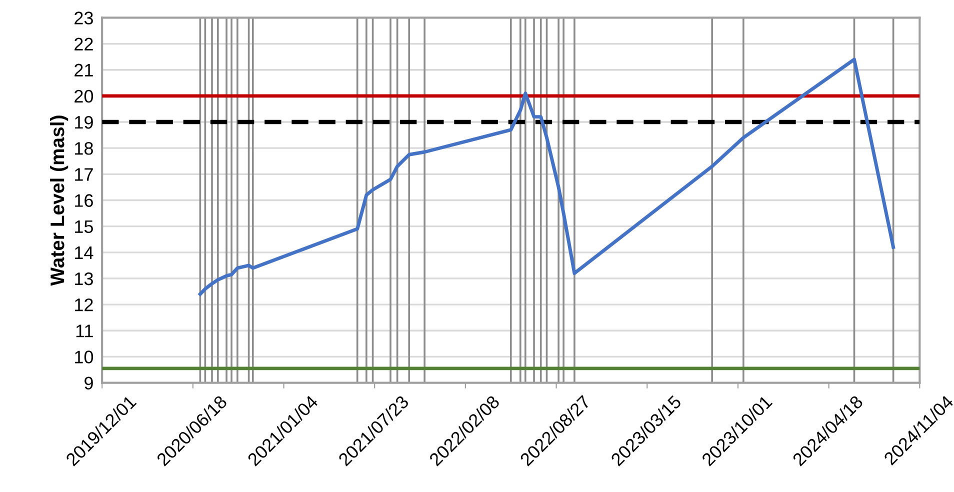 This screenshot has height=492, width=954. I want to click on y-axis-title: Water Level (masl), so click(59, 201).